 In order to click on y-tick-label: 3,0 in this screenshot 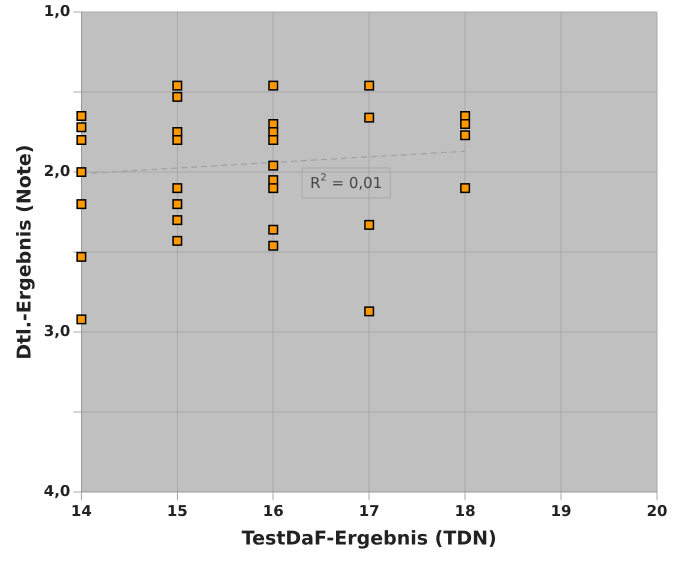, I will do `click(57, 331)`.